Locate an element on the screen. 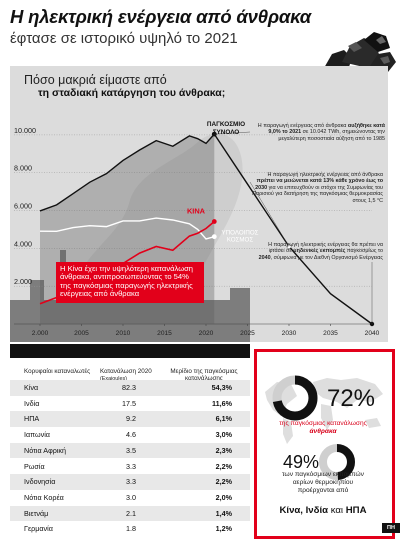 Image resolution: width=400 pixels, height=539 pixels. table-row: Κίνα 82.3 54,3% is located at coordinates (130, 388).